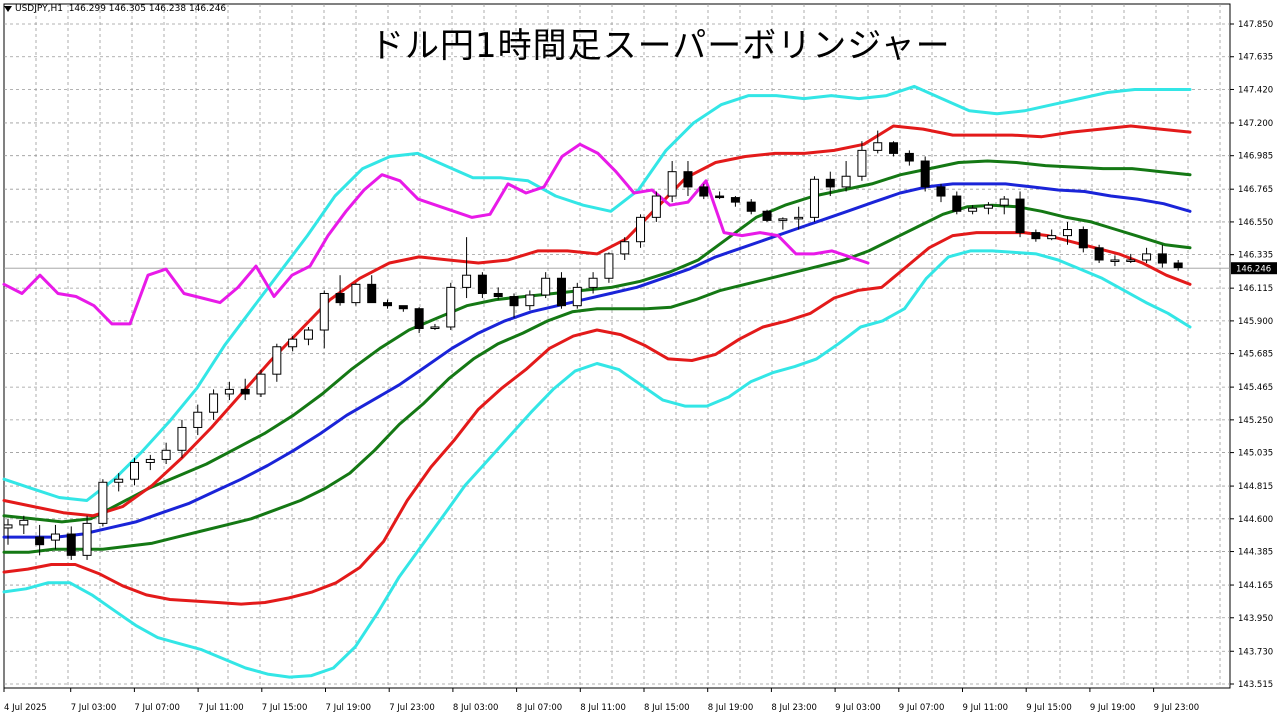  I want to click on y-tick-label: 146.765, so click(1255, 190).